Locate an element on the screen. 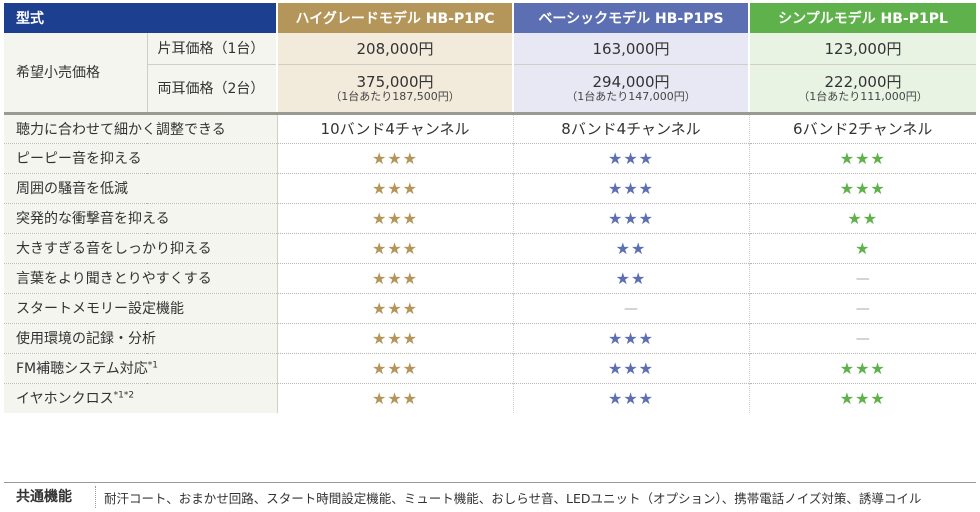  price-double-basic: 294,000円 （1台あたり147,000円） is located at coordinates (630, 88).